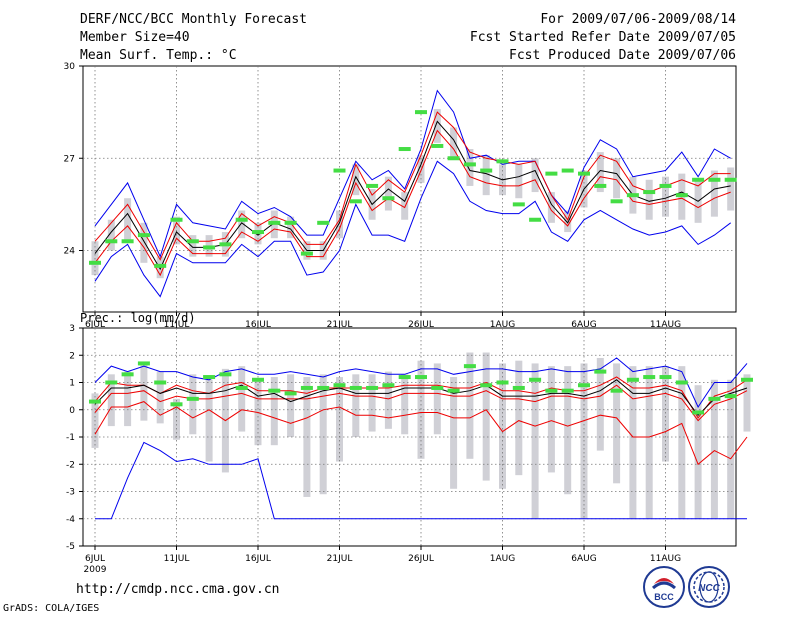 This screenshot has height=618, width=800. I want to click on source-url: http://cmdp.ncc.cma.gov.cn, so click(178, 589).